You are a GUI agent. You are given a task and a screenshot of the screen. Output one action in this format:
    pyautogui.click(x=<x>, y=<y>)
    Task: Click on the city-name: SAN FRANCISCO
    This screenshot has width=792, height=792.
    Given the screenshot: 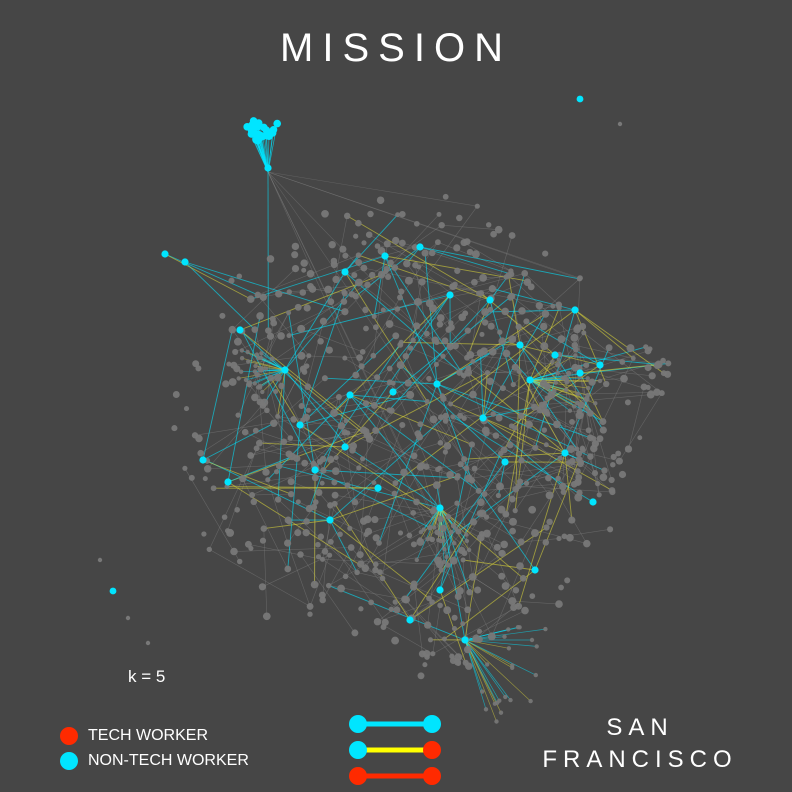 What is the action you would take?
    pyautogui.click(x=640, y=744)
    